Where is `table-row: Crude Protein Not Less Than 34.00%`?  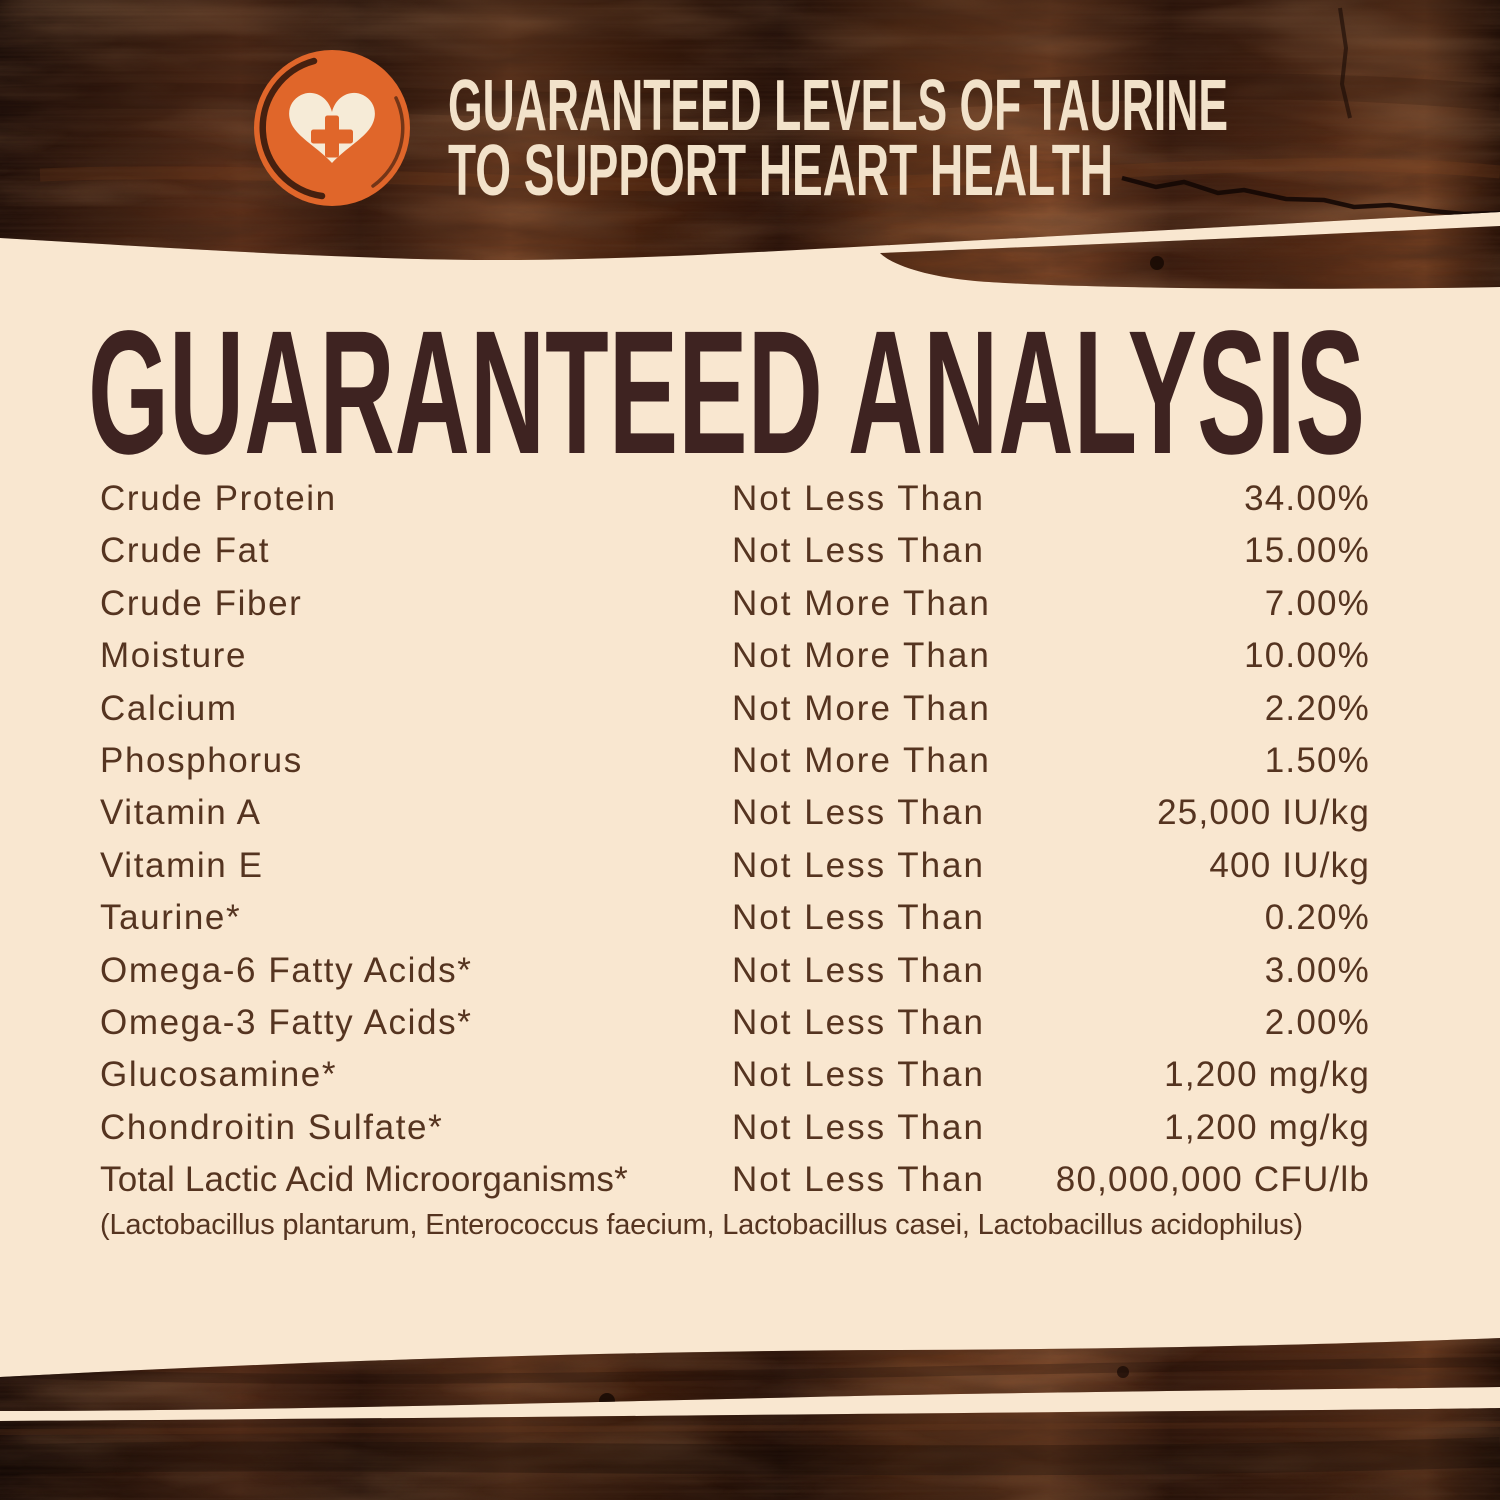 table-row: Crude Protein Not Less Than 34.00% is located at coordinates (735, 499).